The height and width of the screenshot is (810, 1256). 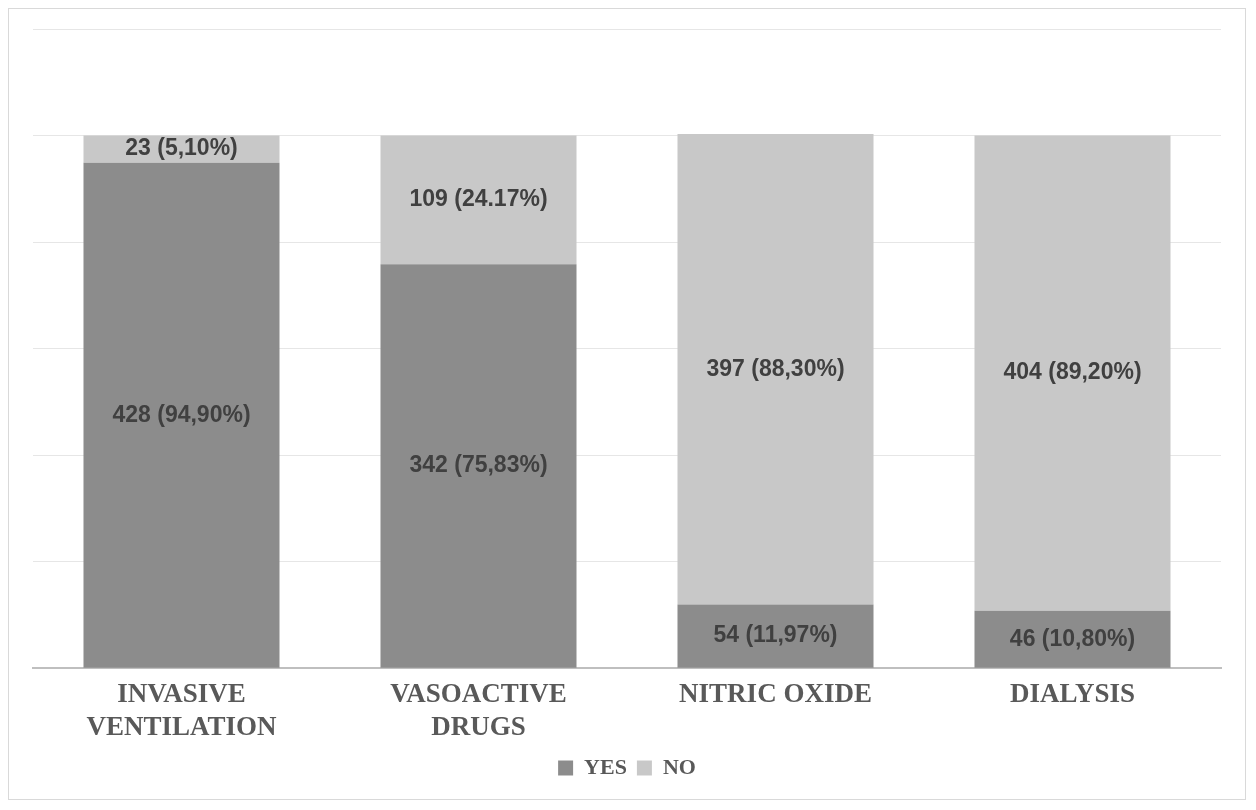 I want to click on x-tick-label: VASOACTIVE DRUGS, so click(x=478, y=709).